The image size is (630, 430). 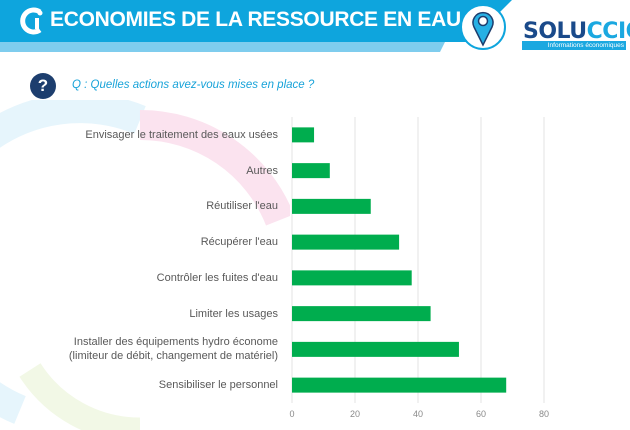 I want to click on category-label: Récupérer l'eau, so click(x=239, y=242).